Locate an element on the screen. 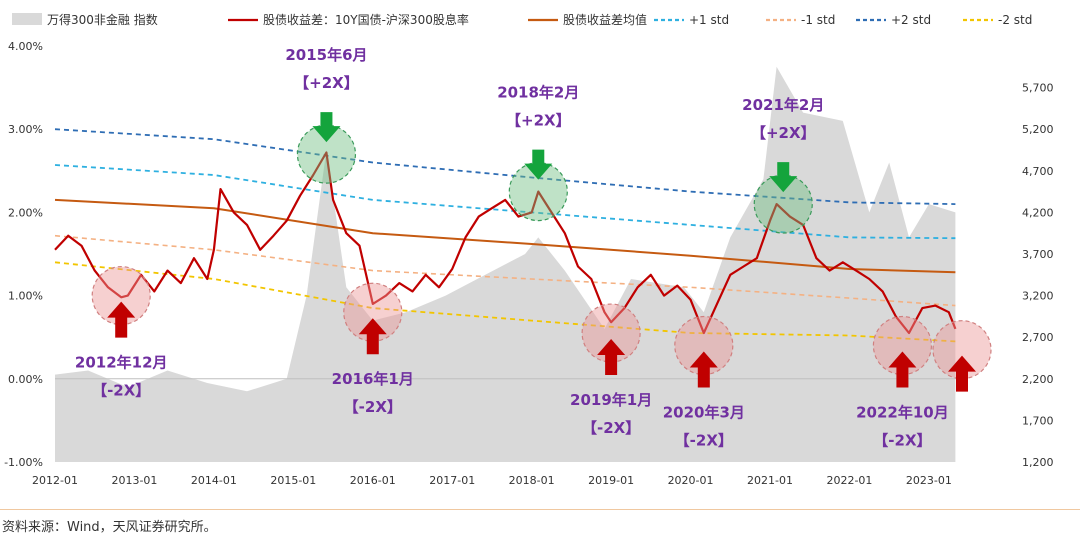 The width and height of the screenshot is (1080, 540). x-tick-label: 2013-01 is located at coordinates (134, 480).